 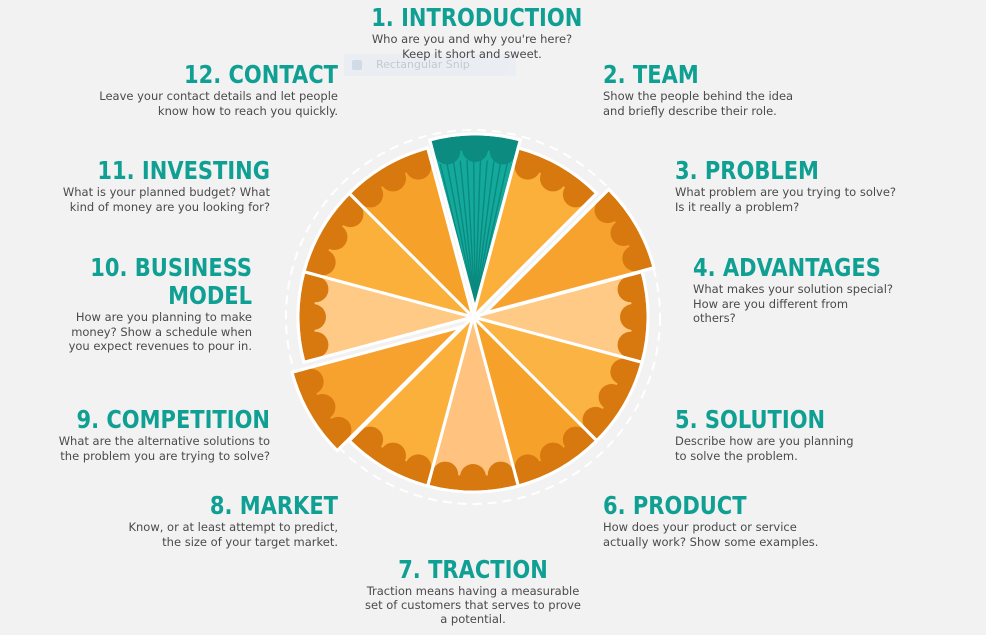 I want to click on slice-solution, so click(x=555, y=378).